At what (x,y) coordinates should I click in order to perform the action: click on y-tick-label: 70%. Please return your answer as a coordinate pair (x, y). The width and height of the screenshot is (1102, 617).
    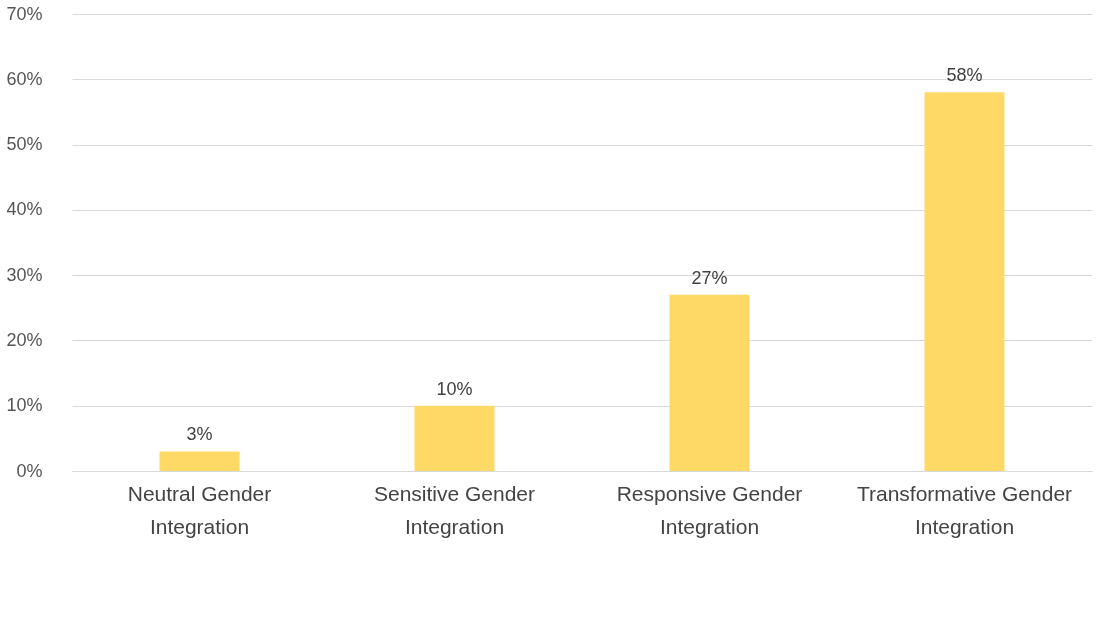
    Looking at the image, I should click on (24, 13).